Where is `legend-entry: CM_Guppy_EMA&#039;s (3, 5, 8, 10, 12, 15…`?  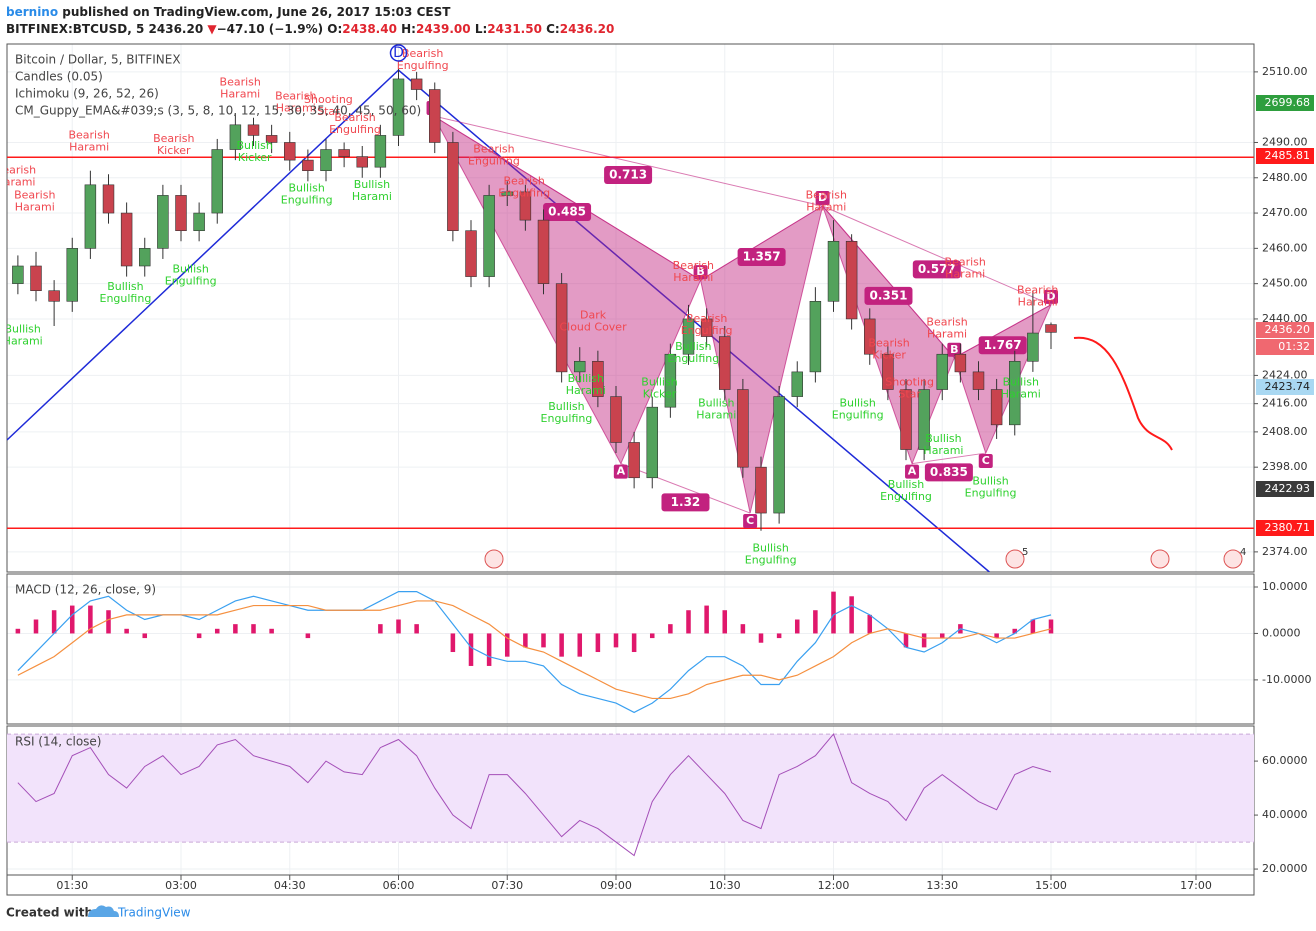 legend-entry: CM_Guppy_EMA&#039;s (3, 5, 8, 10, 12, 15… is located at coordinates (218, 111).